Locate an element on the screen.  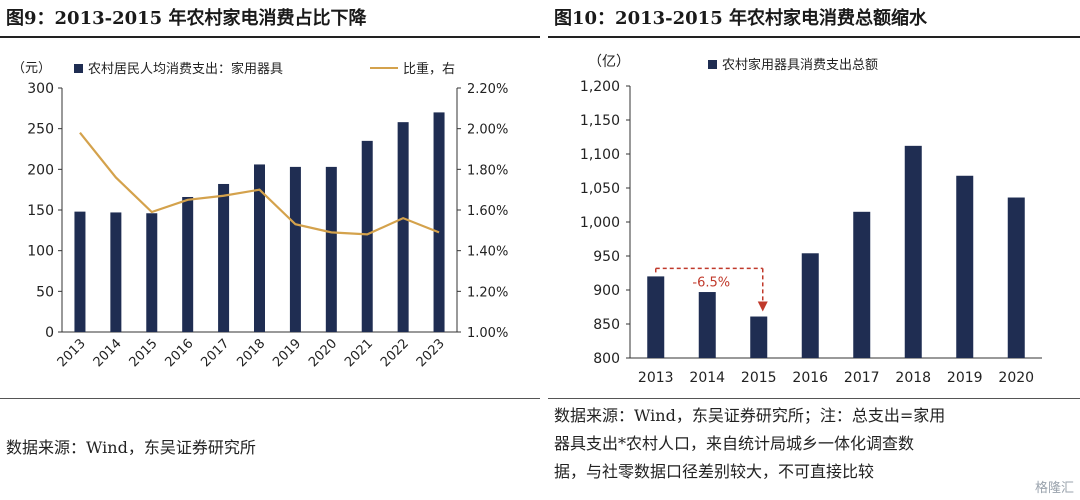
right-y-tick-label: 950 is located at coordinates (606, 257).